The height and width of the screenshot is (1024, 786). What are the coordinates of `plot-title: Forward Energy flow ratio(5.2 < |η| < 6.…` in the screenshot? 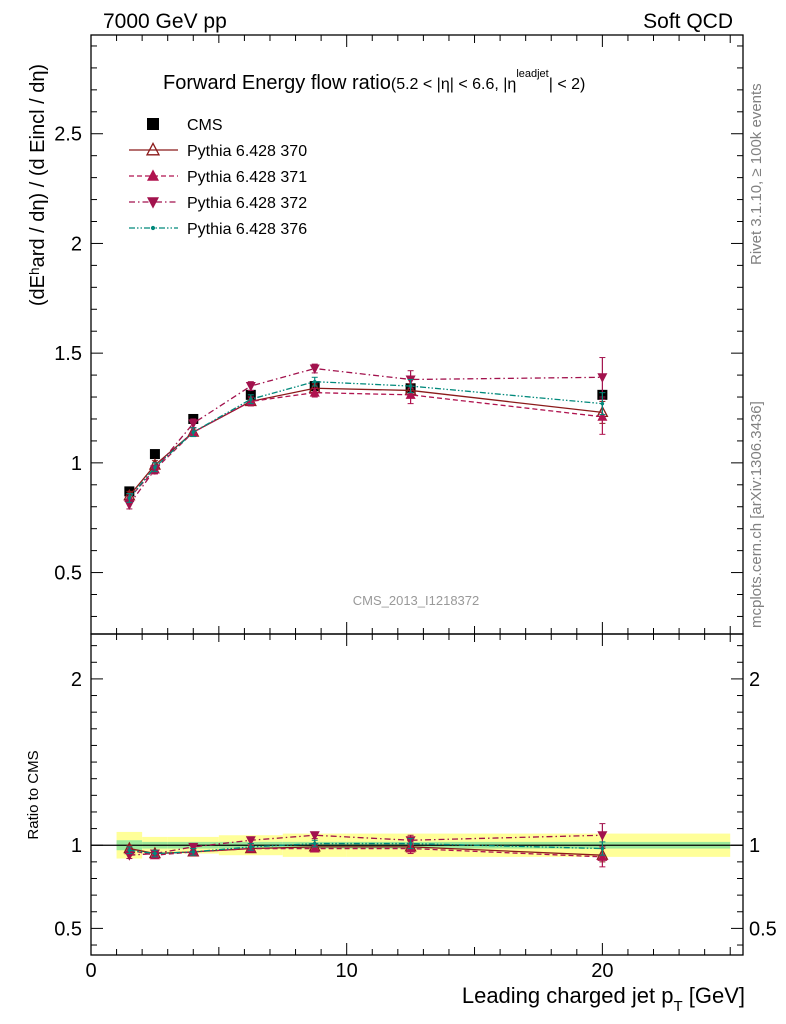 It's located at (374, 81).